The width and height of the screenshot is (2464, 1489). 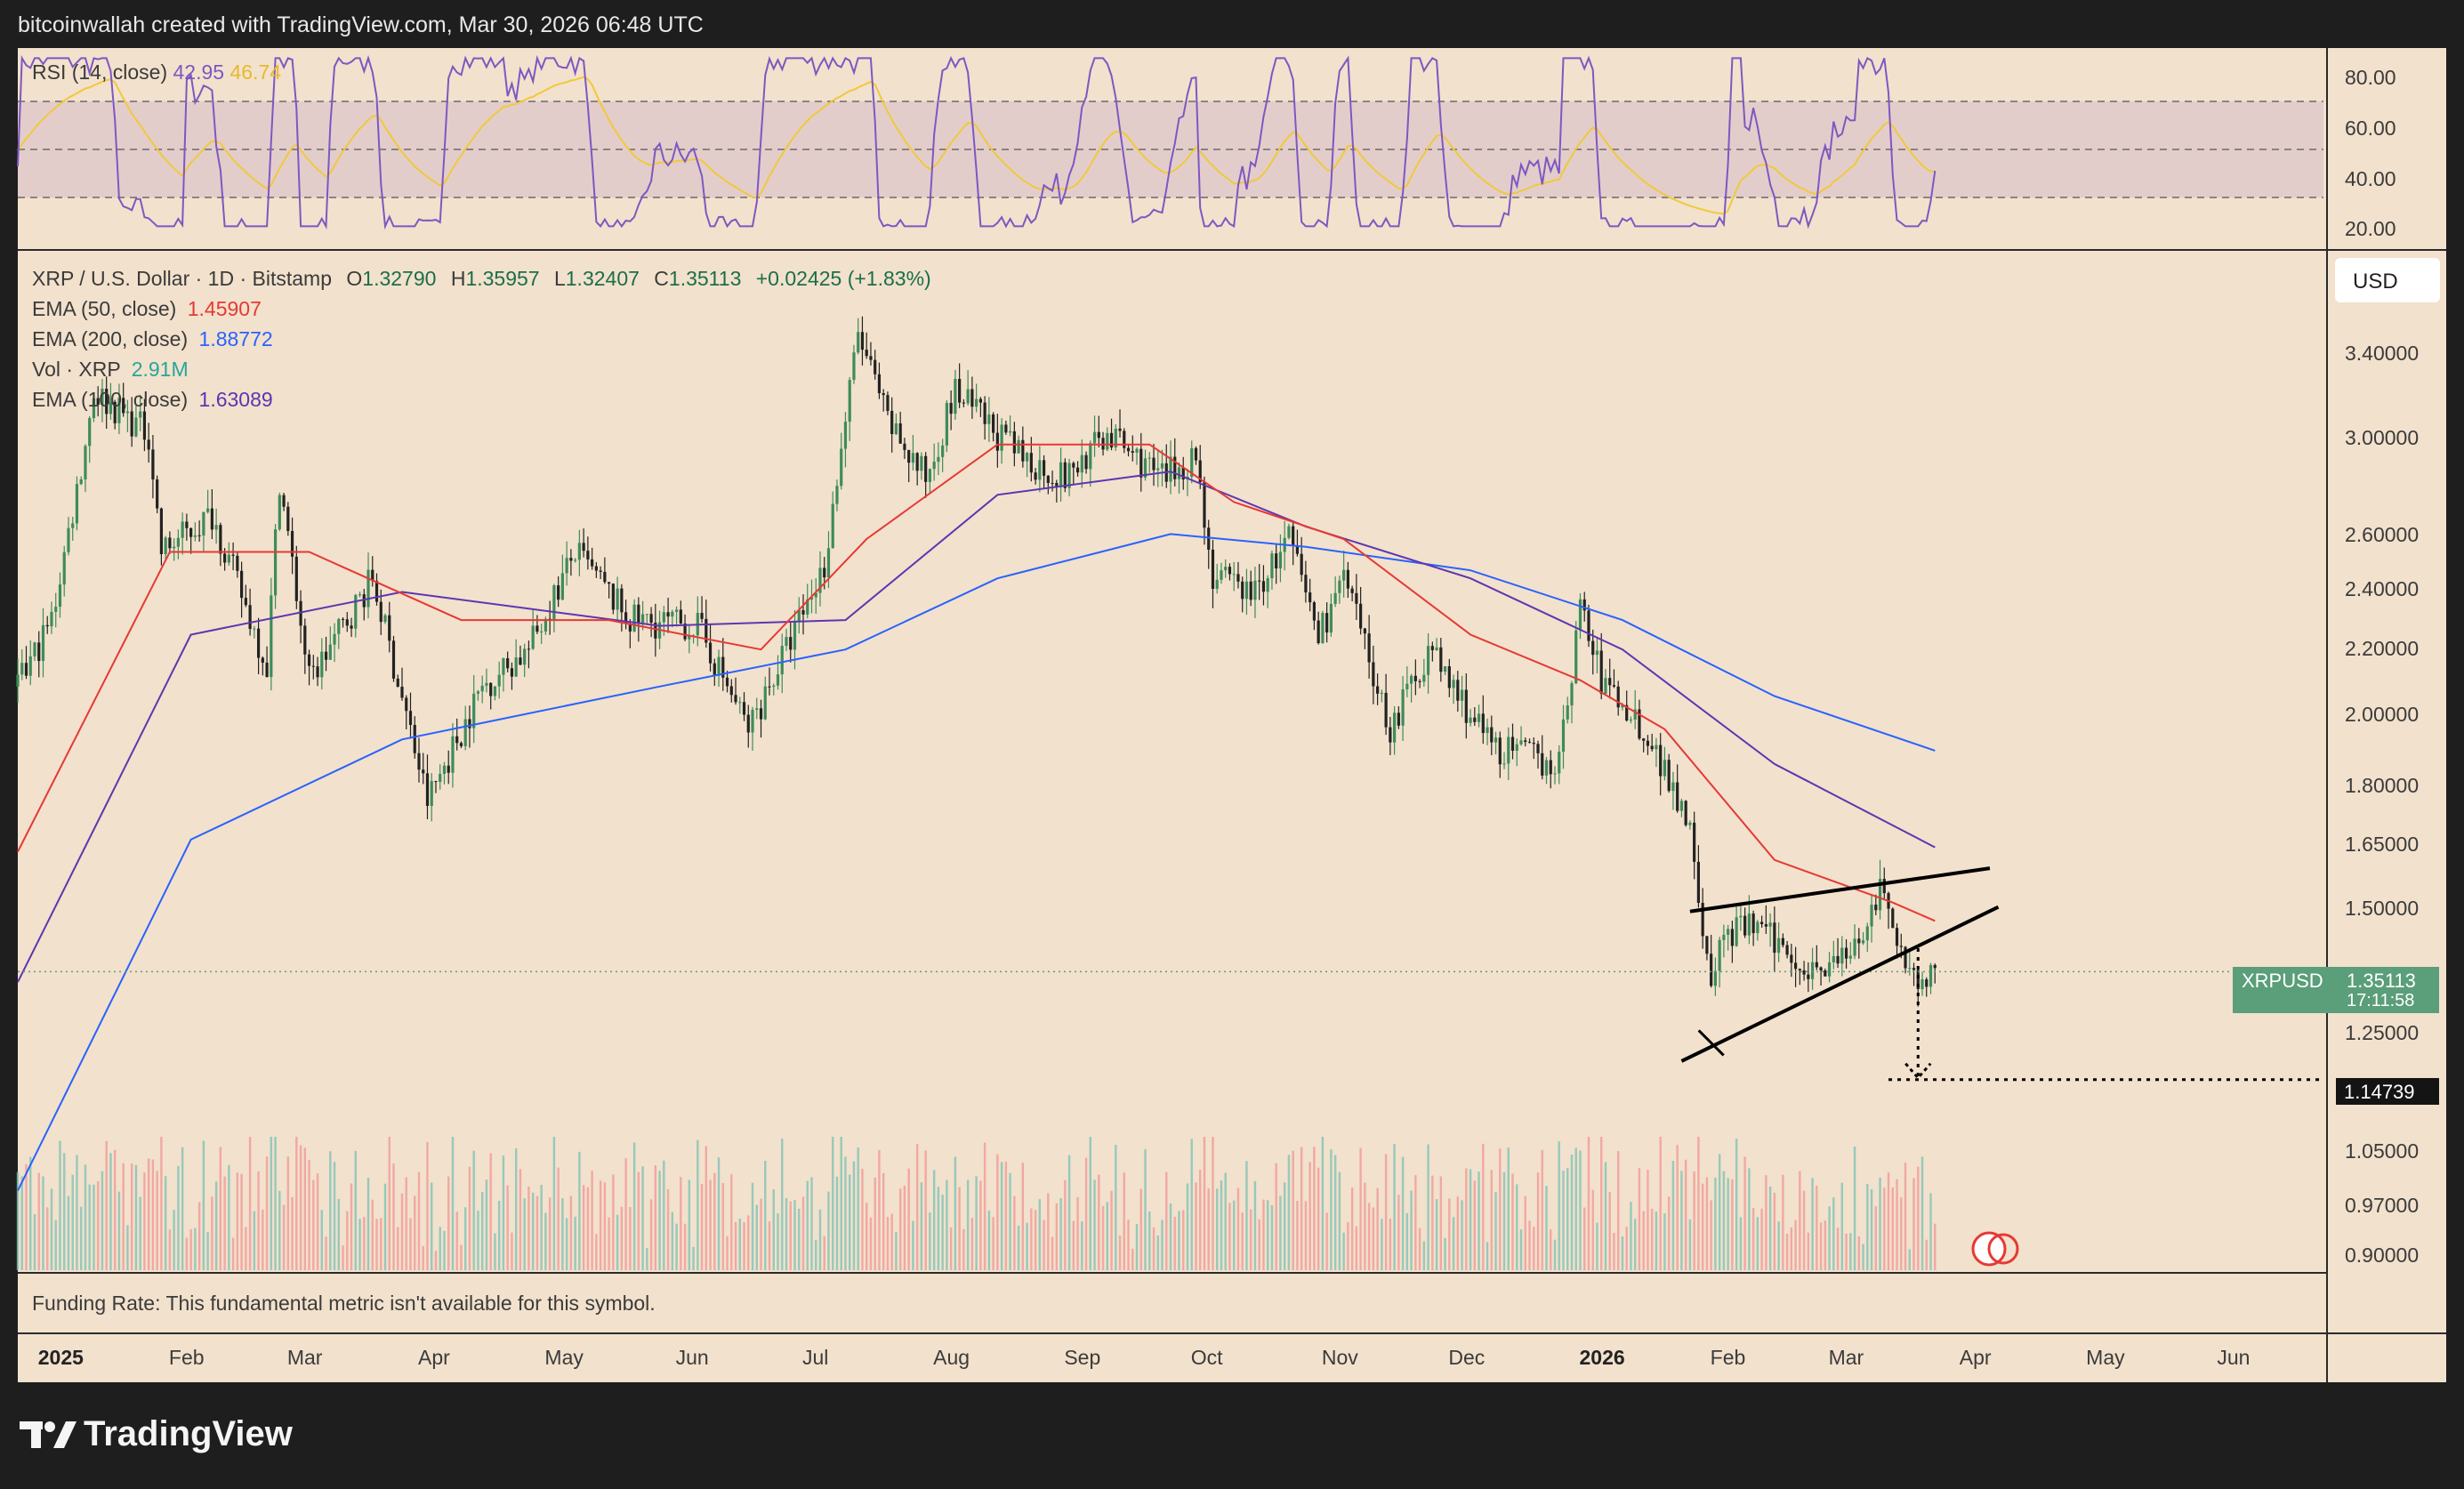 What do you see at coordinates (152, 339) in the screenshot?
I see `ema200-legend: EMA (200, close) 1.88772` at bounding box center [152, 339].